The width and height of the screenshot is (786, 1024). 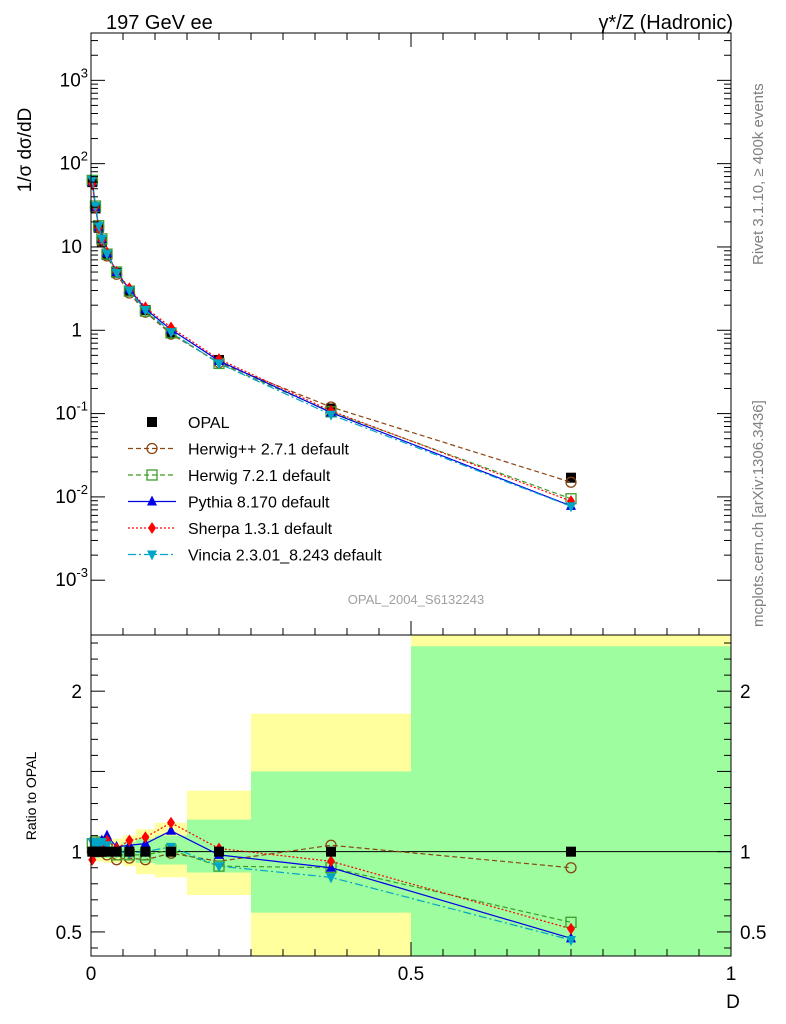 What do you see at coordinates (259, 476) in the screenshot?
I see `legend-label-Herwig7: Herwig 7.2.1 default` at bounding box center [259, 476].